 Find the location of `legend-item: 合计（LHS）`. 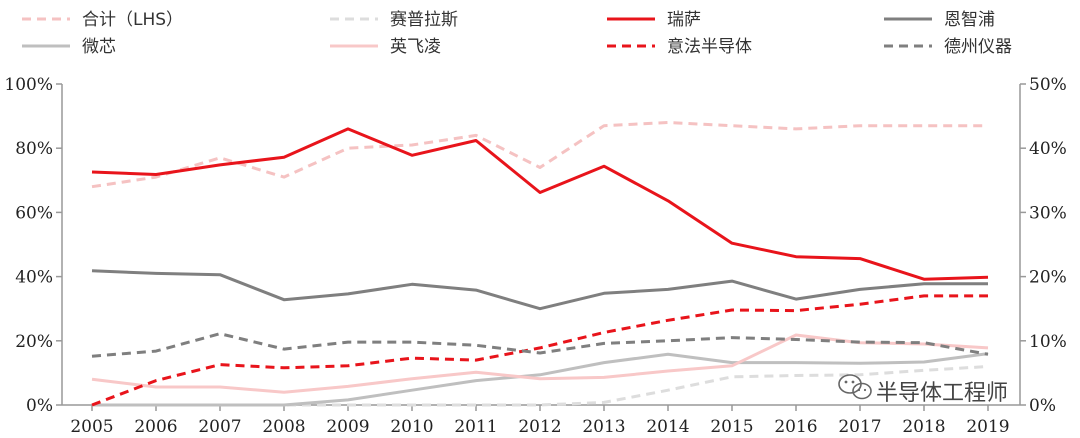

legend-item: 合计（LHS） is located at coordinates (102, 20).